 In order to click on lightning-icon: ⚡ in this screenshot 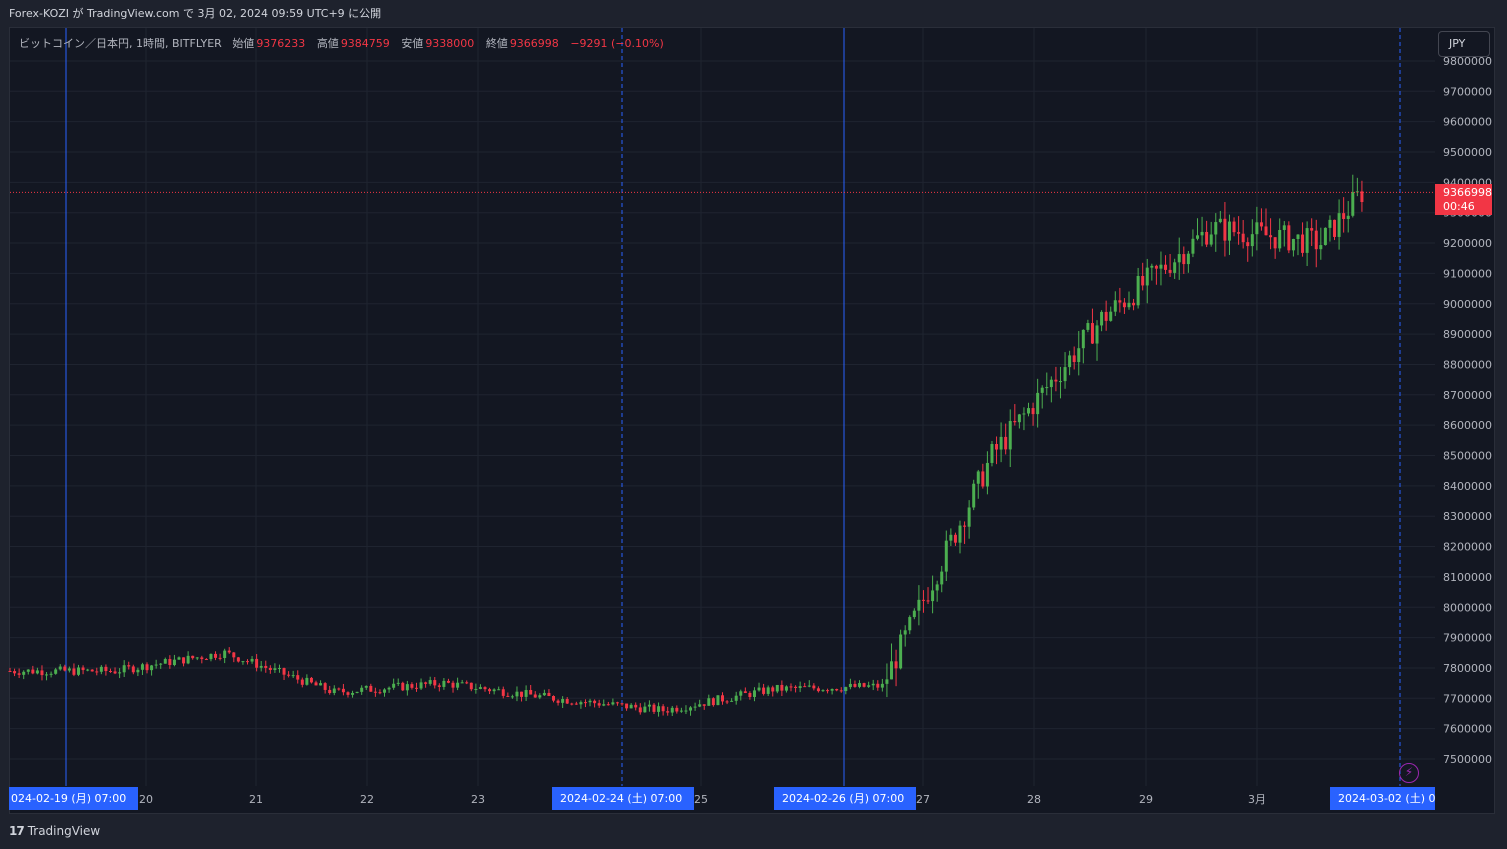, I will do `click(1409, 773)`.